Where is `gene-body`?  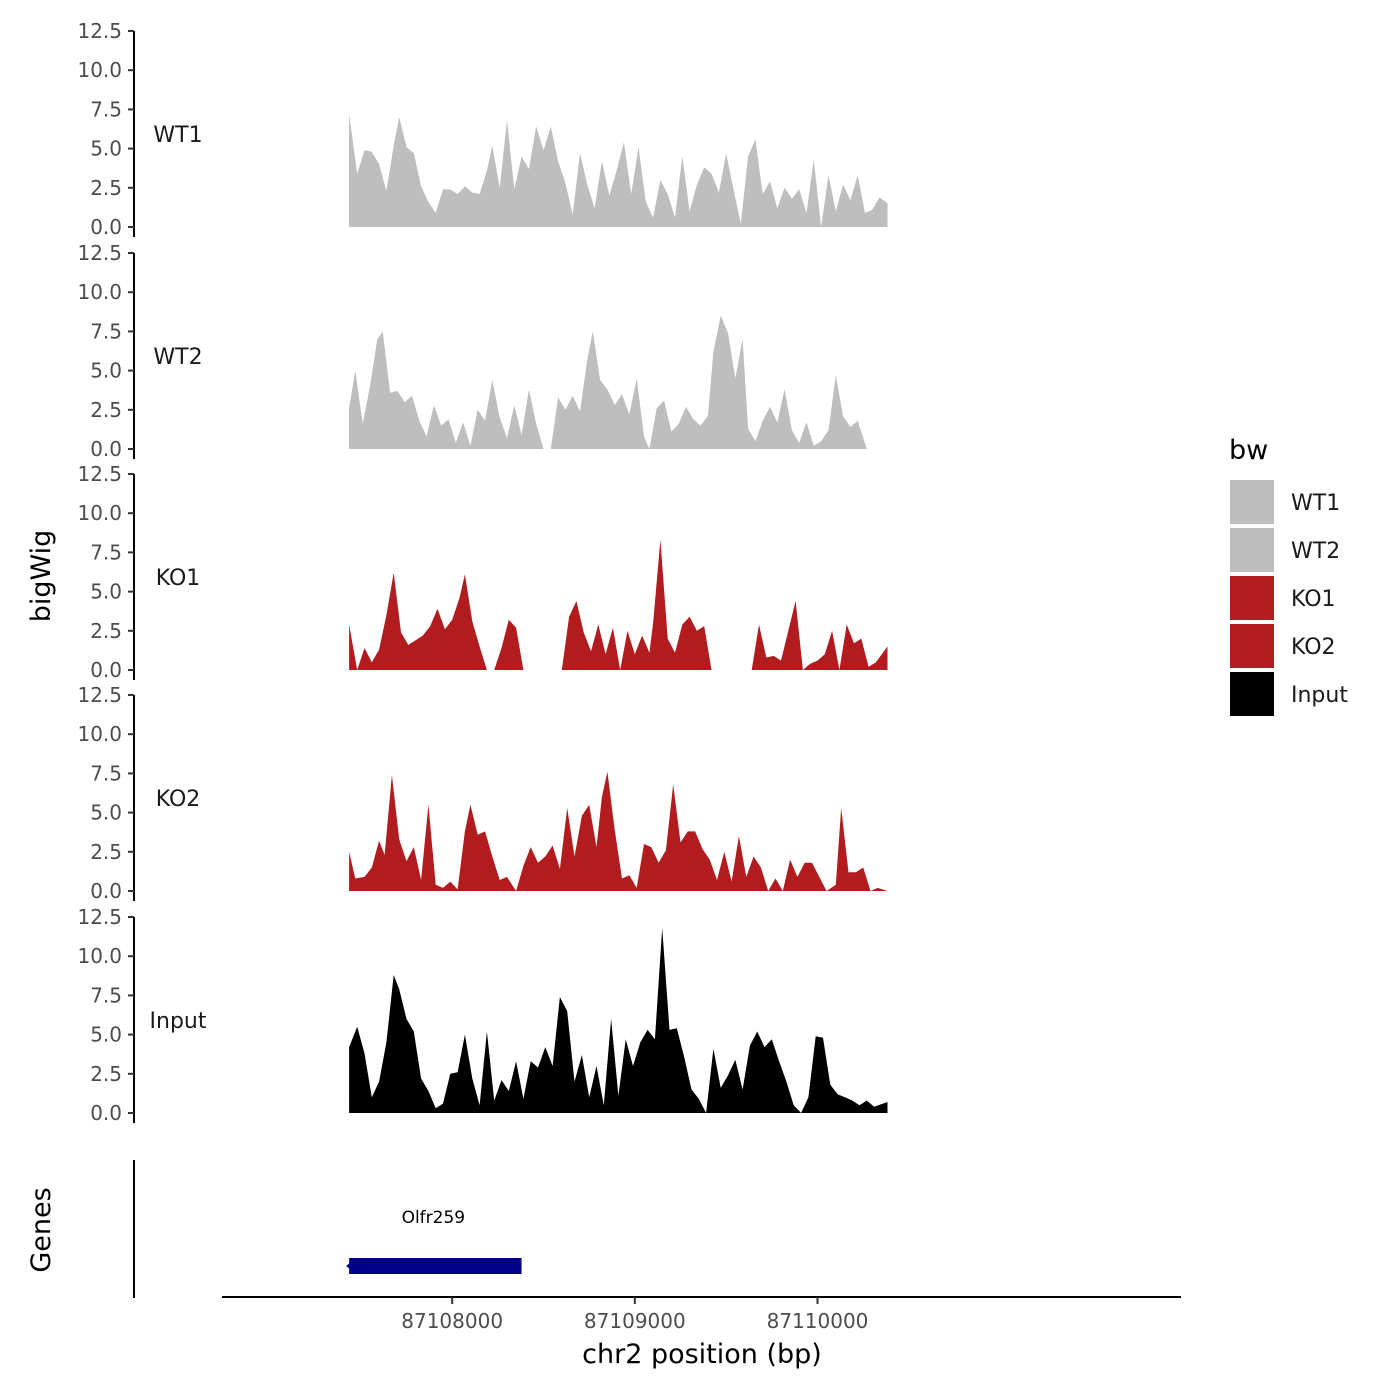
gene-body is located at coordinates (435, 1266).